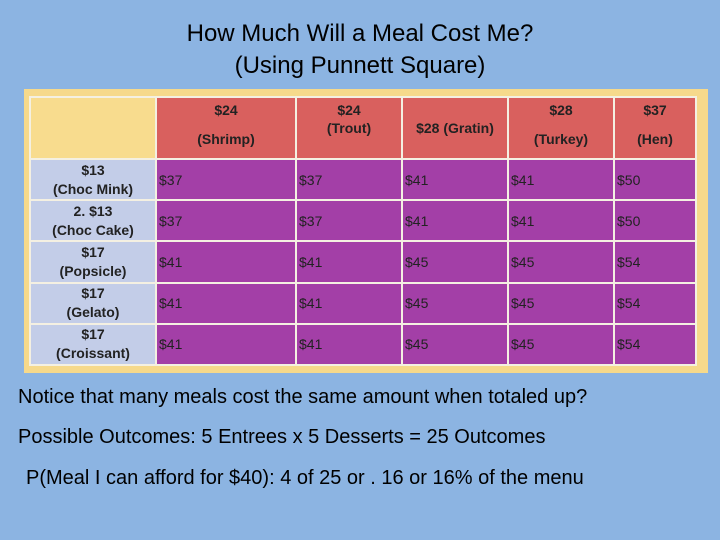  I want to click on dessert-row: $17 (Croissant) $41 $41 $45 $45 $54, so click(363, 344).